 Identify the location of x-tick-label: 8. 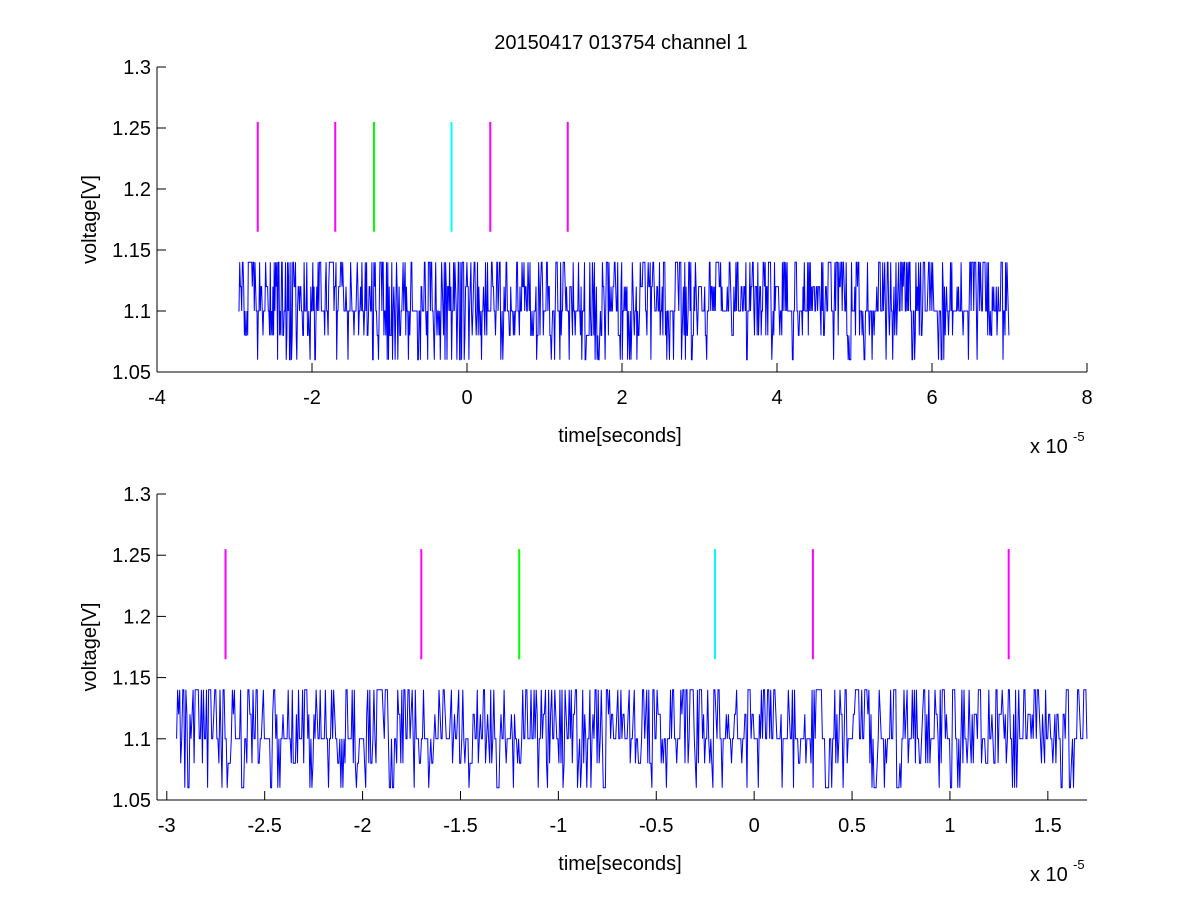
(1086, 398).